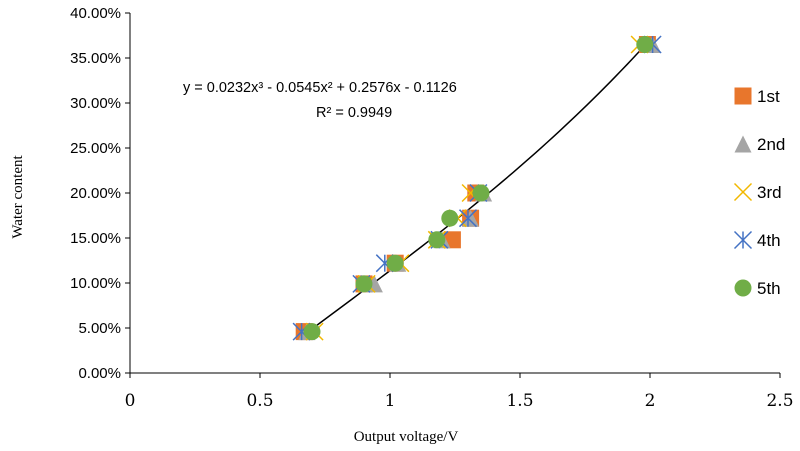 The height and width of the screenshot is (451, 800). I want to click on legend-label-1st: 1st, so click(768, 96).